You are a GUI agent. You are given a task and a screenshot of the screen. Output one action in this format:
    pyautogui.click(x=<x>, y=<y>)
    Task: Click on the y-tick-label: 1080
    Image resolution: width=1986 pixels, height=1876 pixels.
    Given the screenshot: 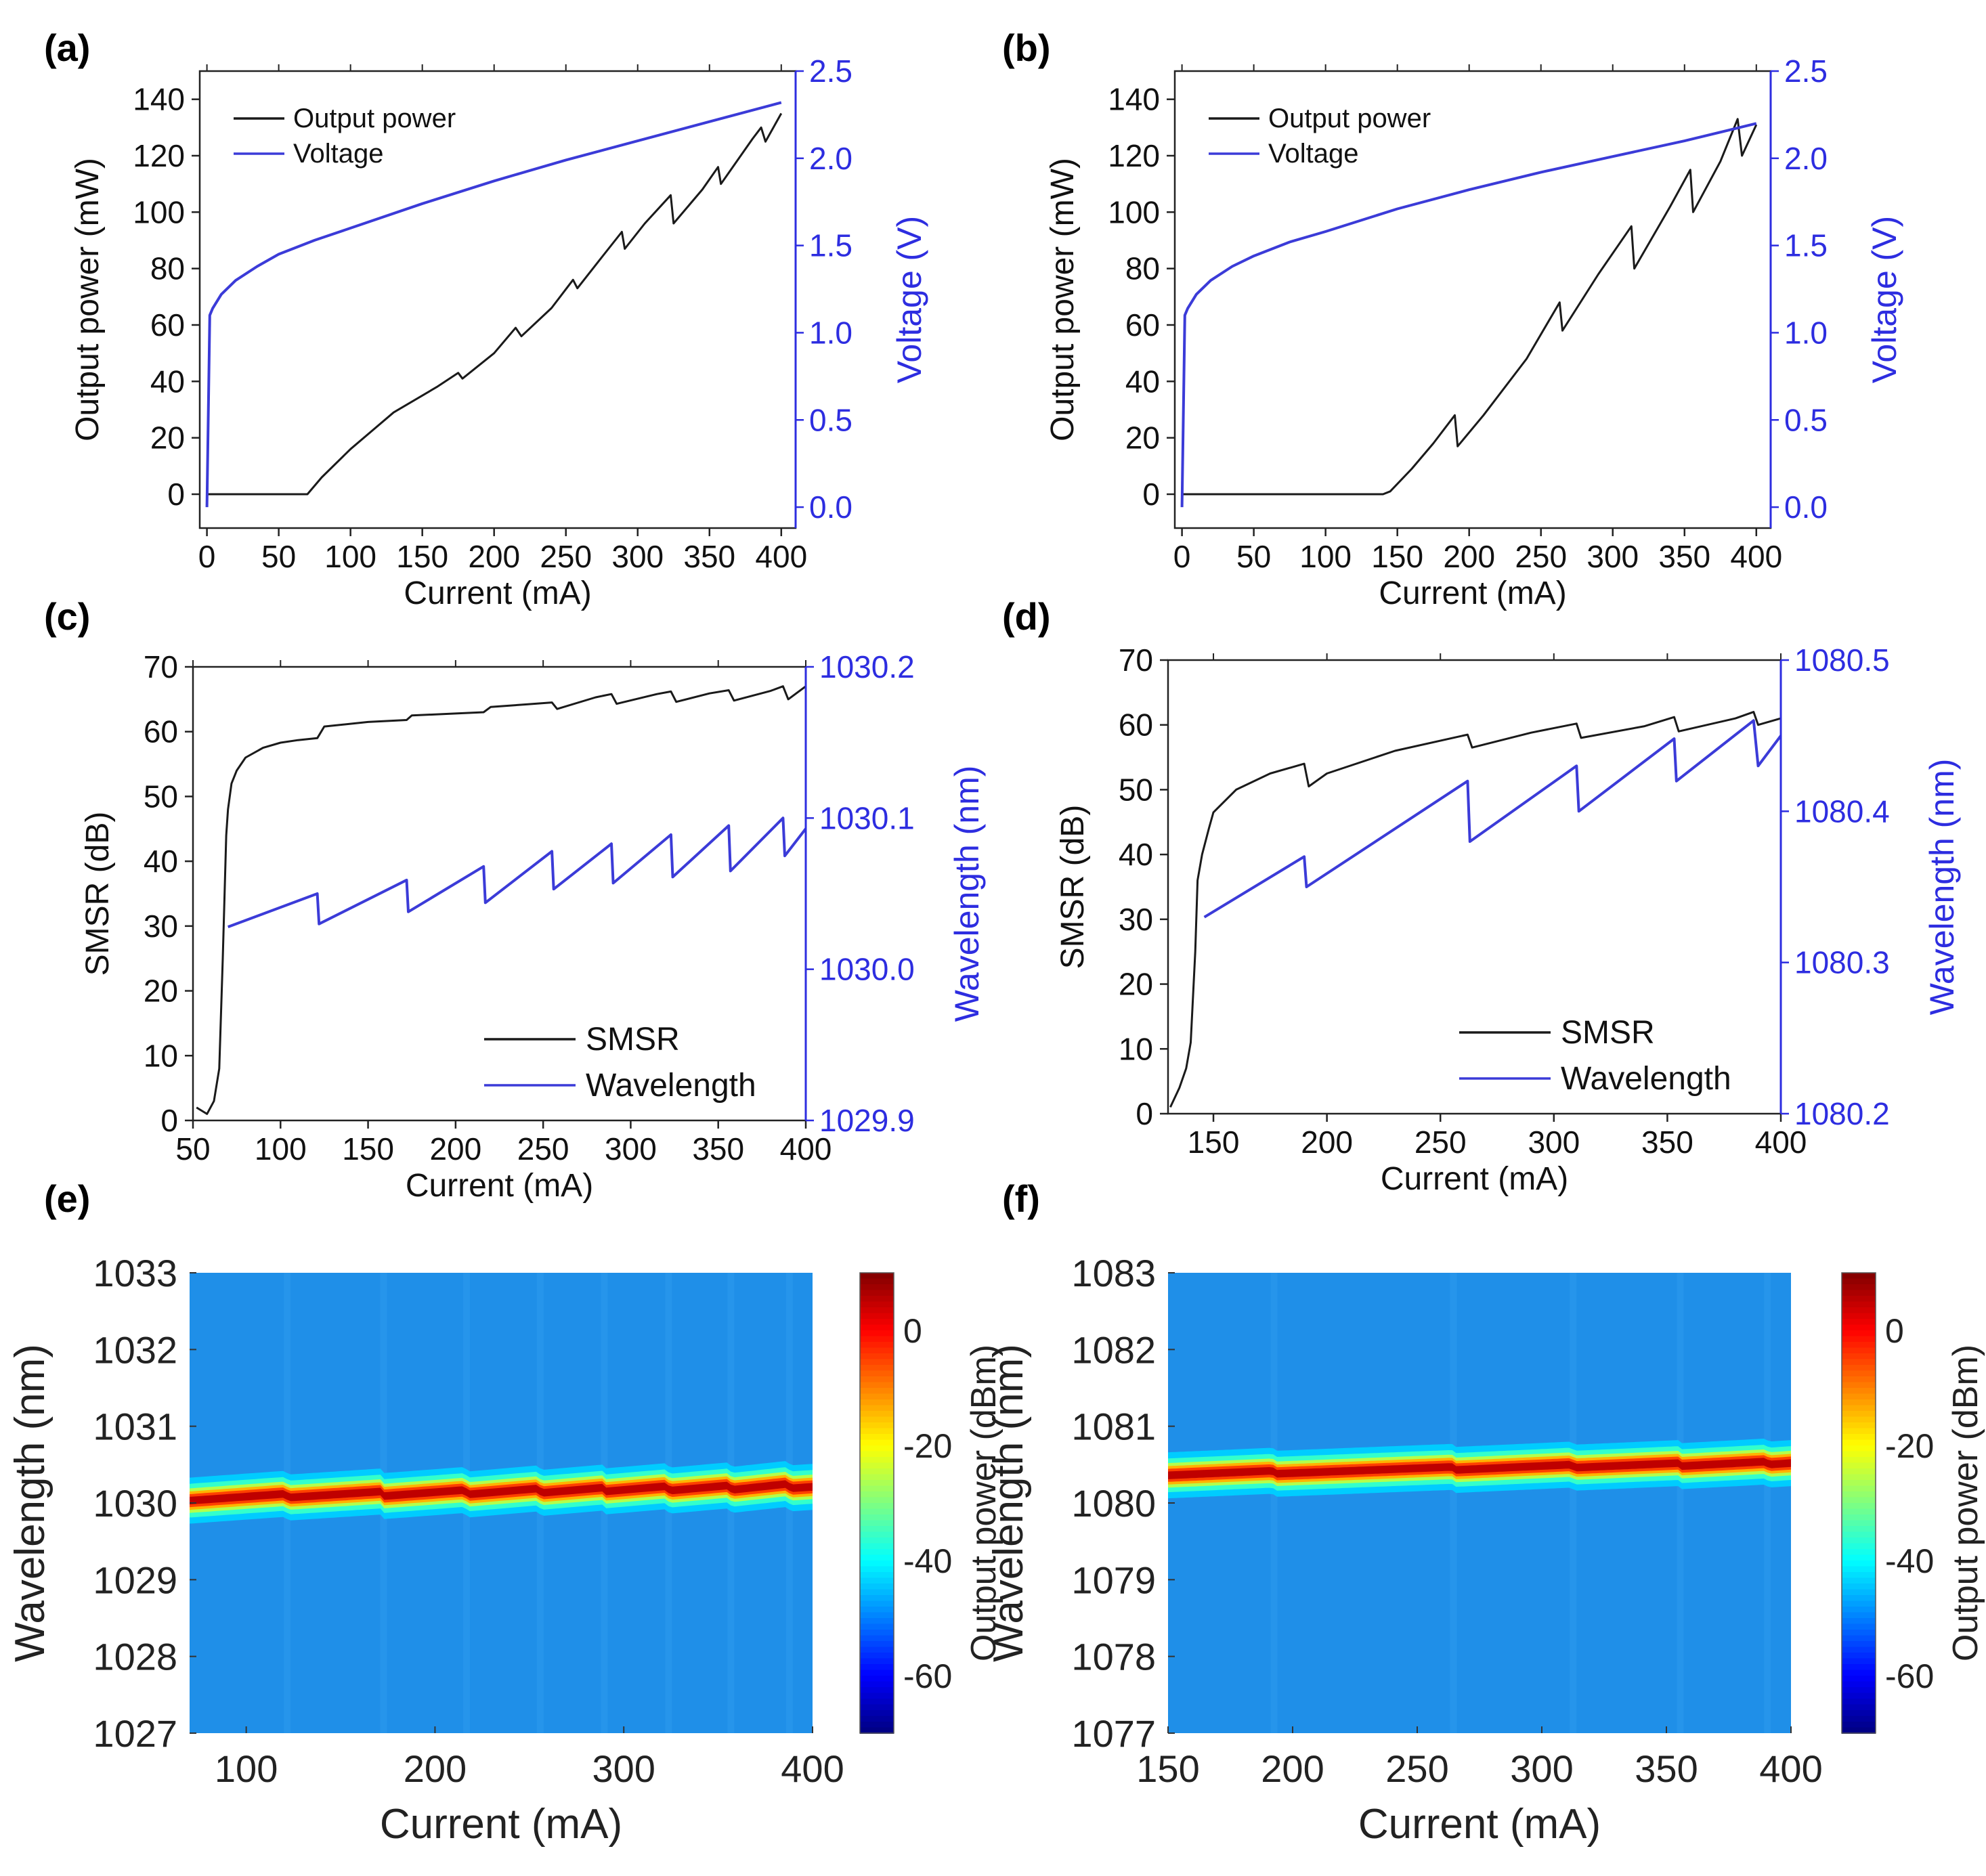 What is the action you would take?
    pyautogui.click(x=1113, y=1503)
    